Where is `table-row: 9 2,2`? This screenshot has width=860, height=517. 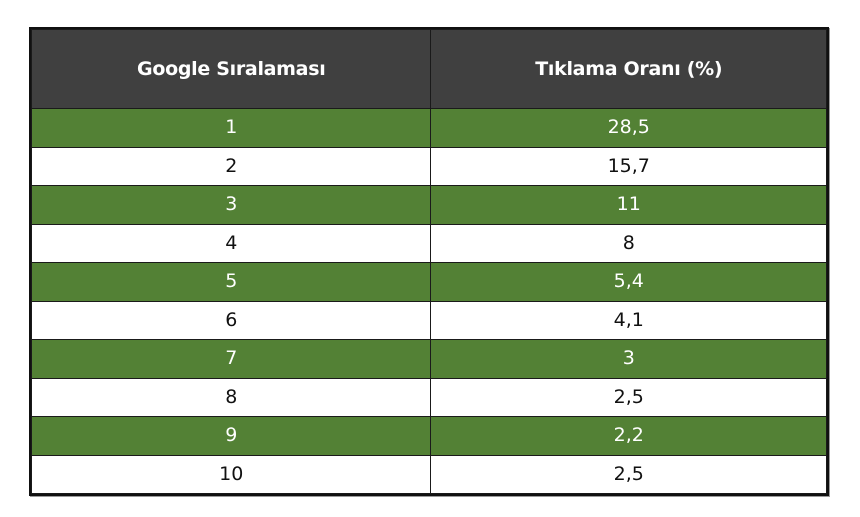 table-row: 9 2,2 is located at coordinates (428, 436).